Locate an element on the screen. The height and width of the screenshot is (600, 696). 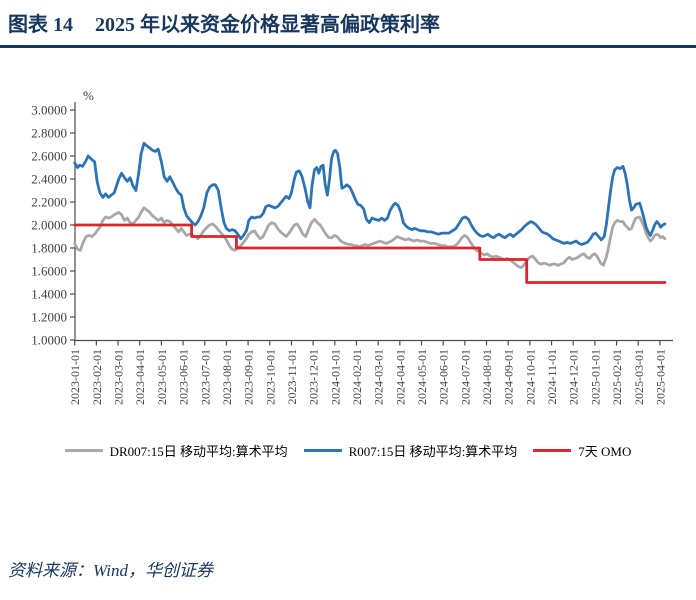
y-axis-unit-label: % is located at coordinates (88, 95).